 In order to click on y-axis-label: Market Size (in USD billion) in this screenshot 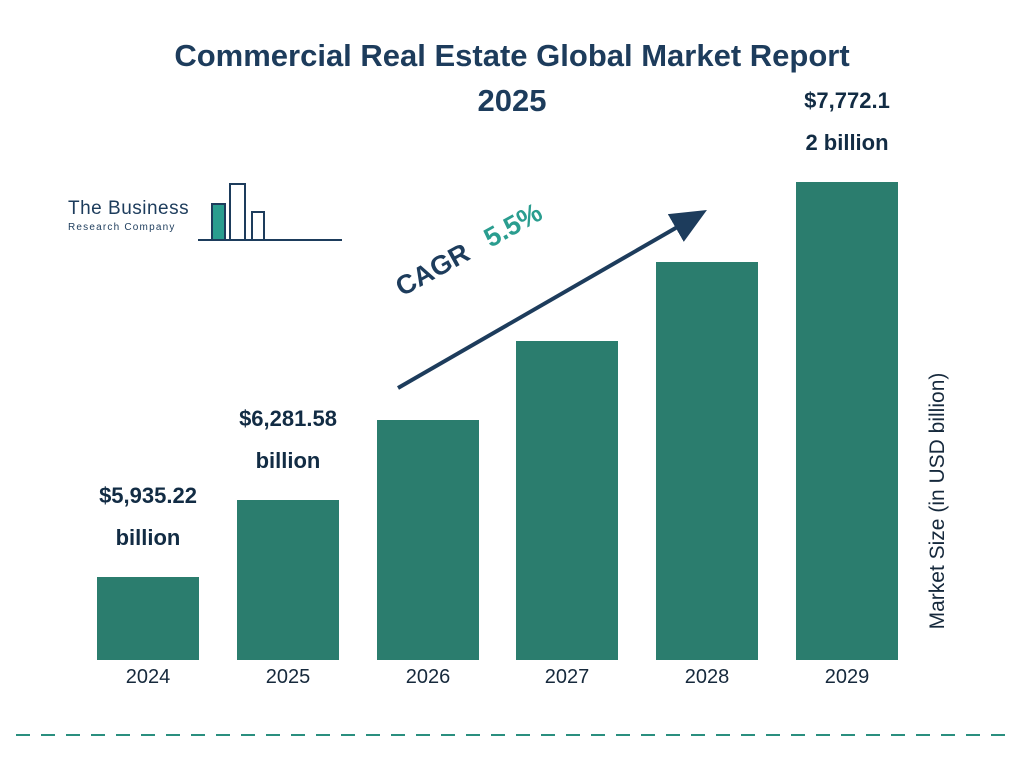, I will do `click(937, 501)`.